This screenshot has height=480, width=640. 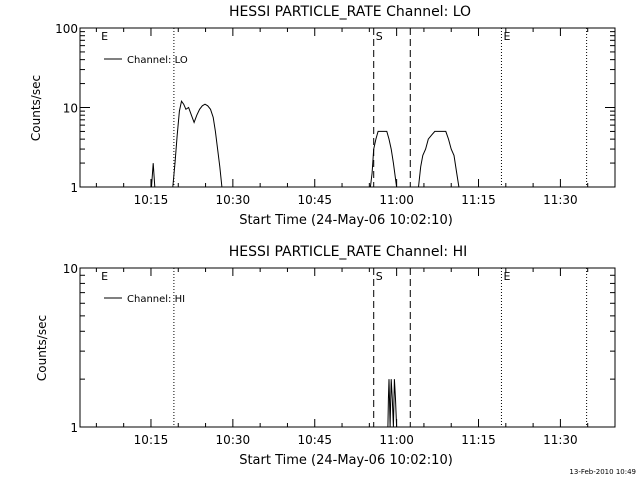 I want to click on legend-label: Channel: HI, so click(x=156, y=299).